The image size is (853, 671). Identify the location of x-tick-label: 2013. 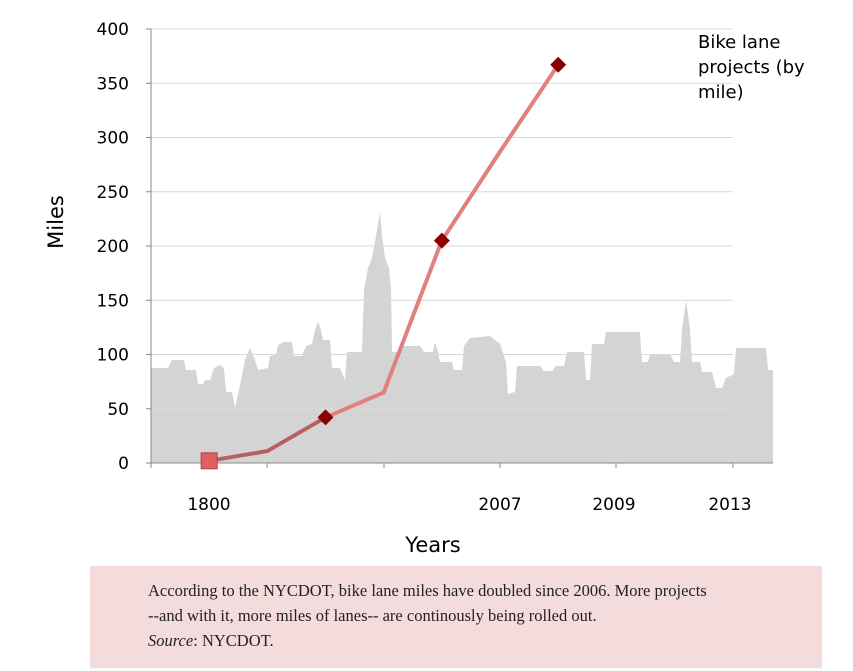
(729, 505).